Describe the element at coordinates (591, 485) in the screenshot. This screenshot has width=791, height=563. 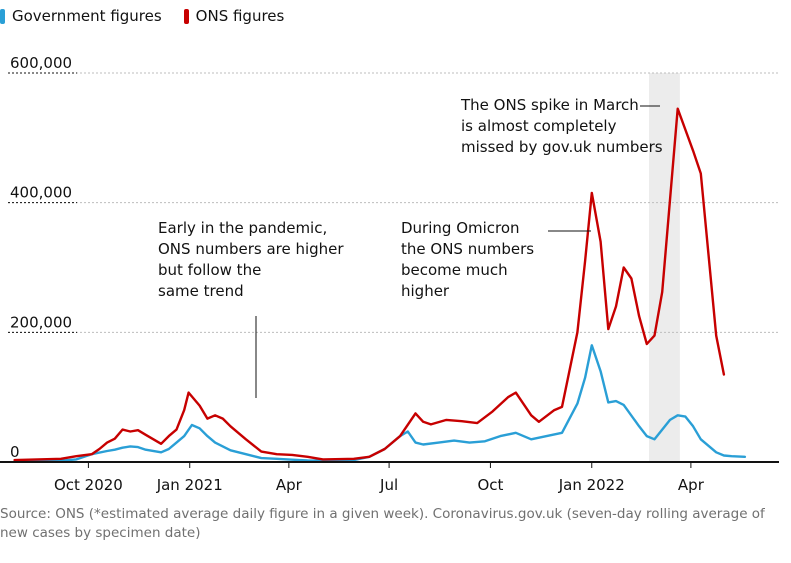
I see `x-tick-label: Jan 2022` at that location.